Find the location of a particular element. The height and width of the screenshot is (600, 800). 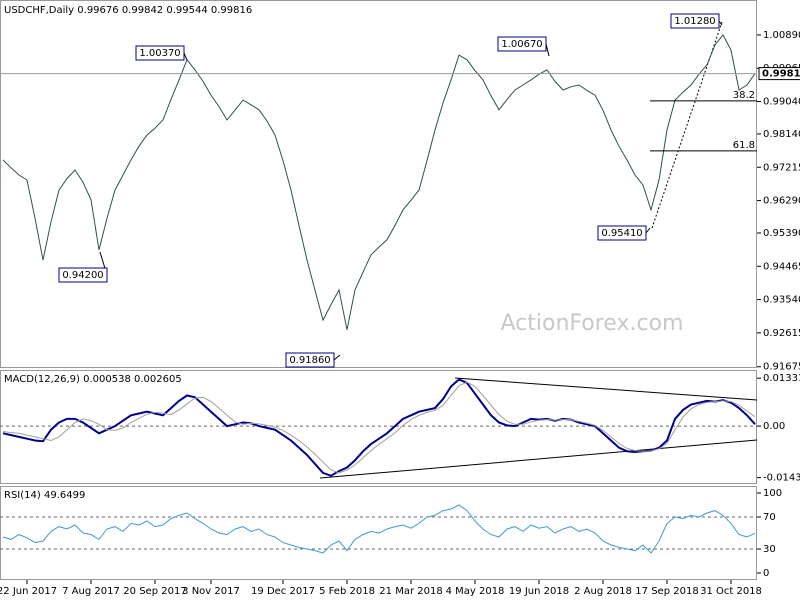

fib-label: 61.8 is located at coordinates (744, 145).